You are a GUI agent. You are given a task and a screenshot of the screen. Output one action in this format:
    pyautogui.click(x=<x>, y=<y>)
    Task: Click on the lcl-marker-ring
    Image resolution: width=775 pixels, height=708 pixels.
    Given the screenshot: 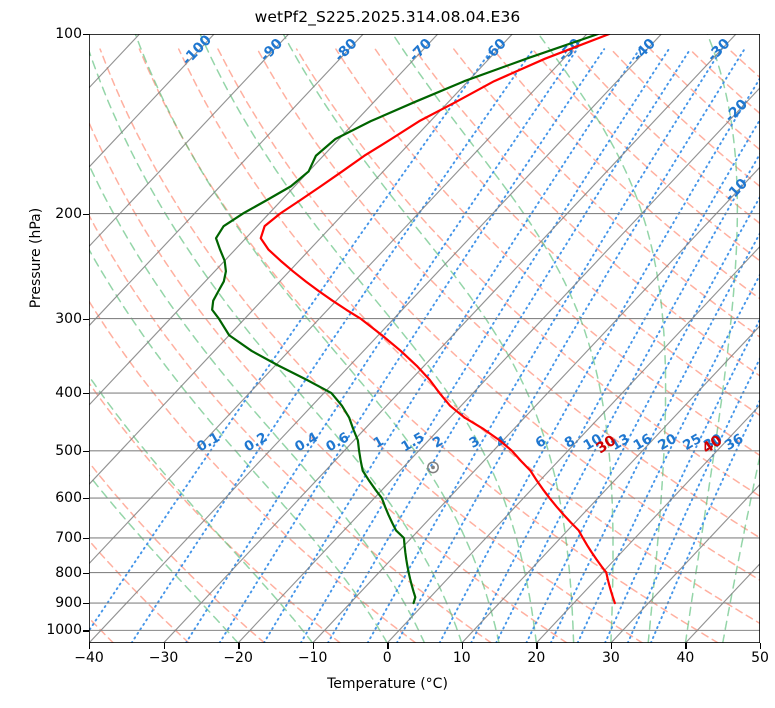 What is the action you would take?
    pyautogui.click(x=433, y=467)
    